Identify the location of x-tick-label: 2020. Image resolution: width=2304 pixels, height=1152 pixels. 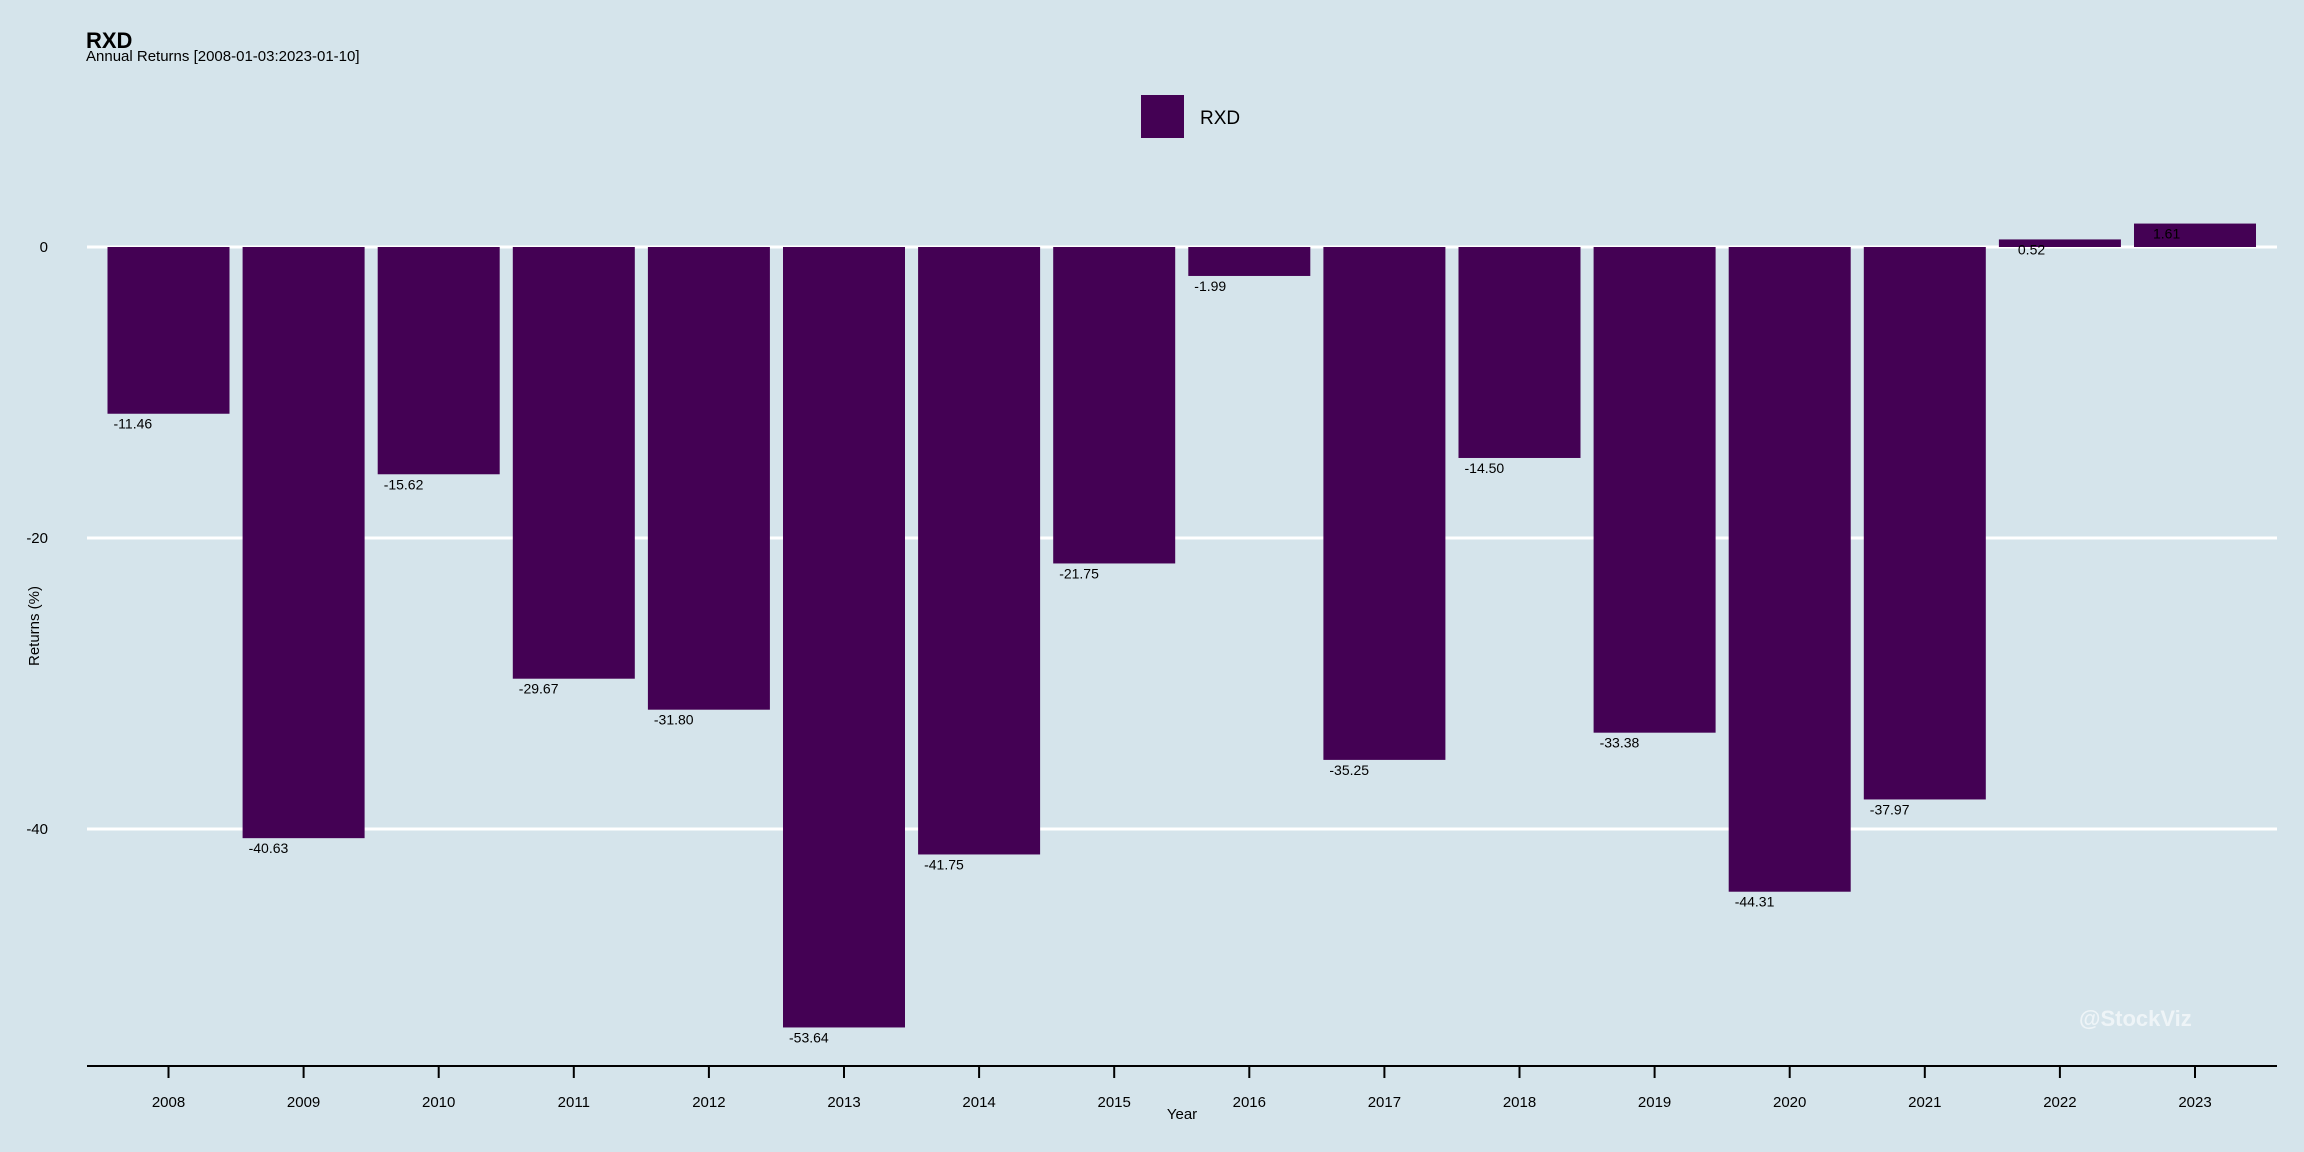
(1789, 1102).